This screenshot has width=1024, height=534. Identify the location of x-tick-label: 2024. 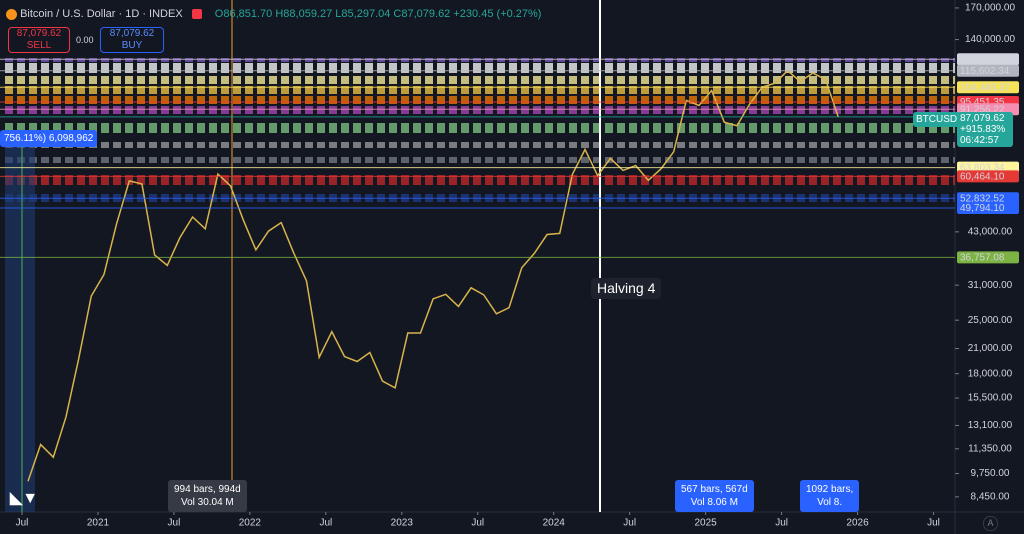
(554, 523).